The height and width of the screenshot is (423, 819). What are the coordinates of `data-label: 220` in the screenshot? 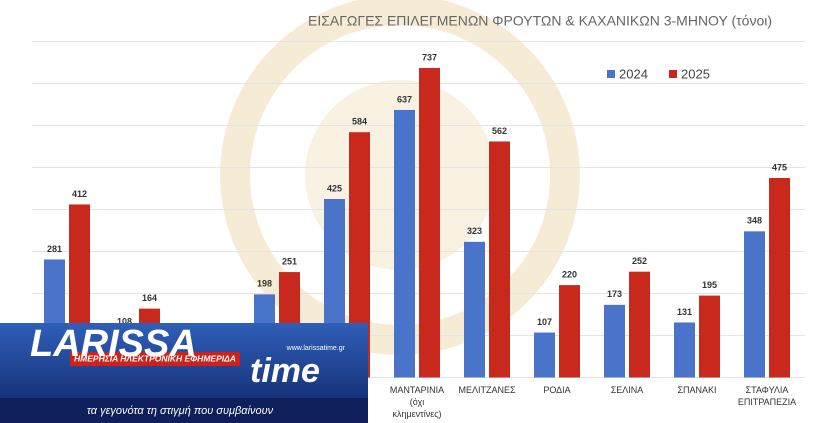 It's located at (569, 274).